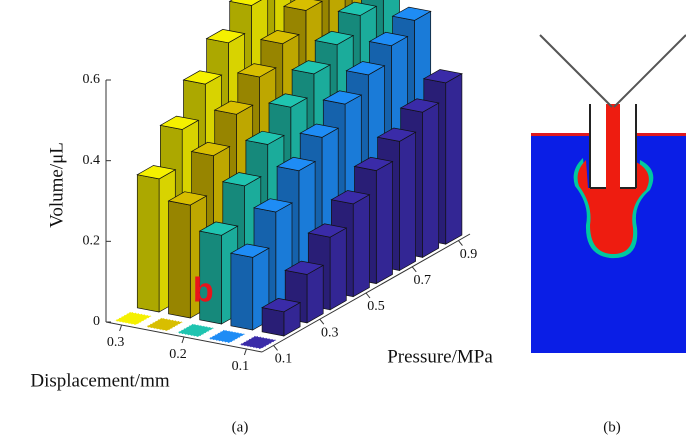 The height and width of the screenshot is (446, 686). What do you see at coordinates (92, 79) in the screenshot?
I see `y-tick-label: 0.6` at bounding box center [92, 79].